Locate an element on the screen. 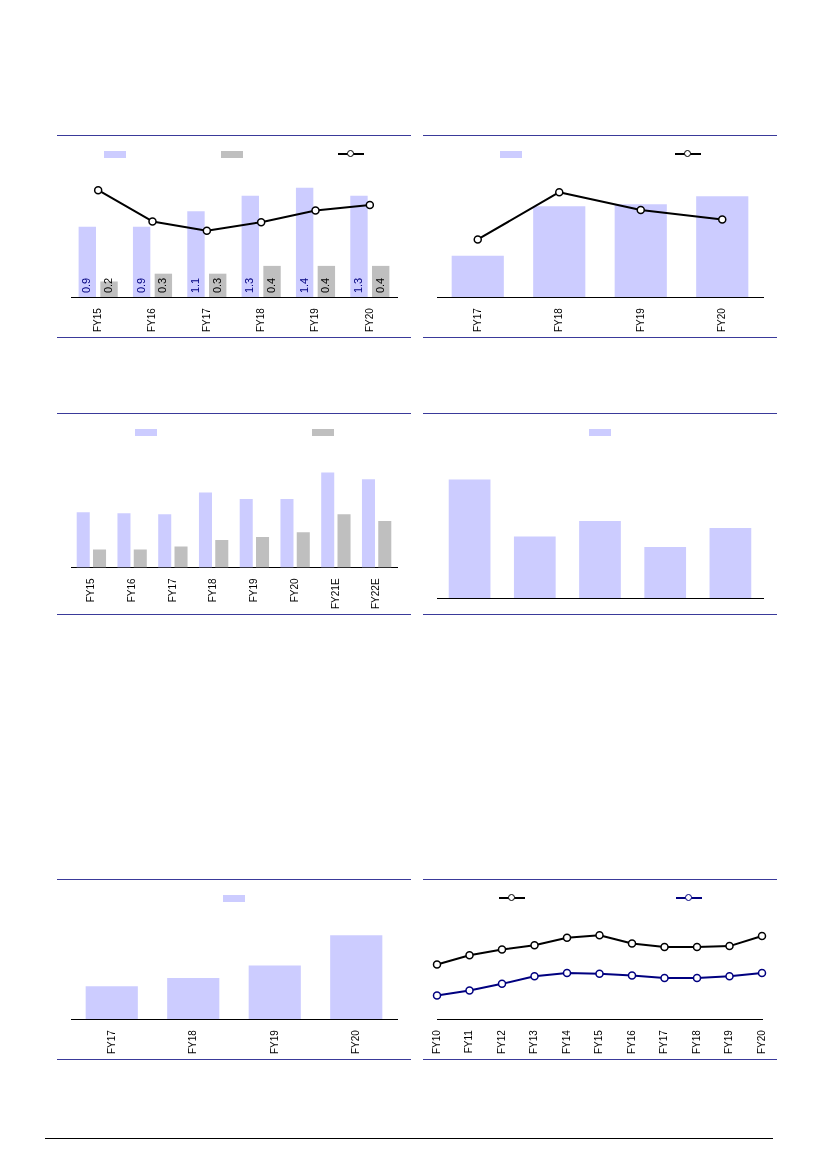 The image size is (827, 1169). x-tick-label: FY21E is located at coordinates (335, 594).